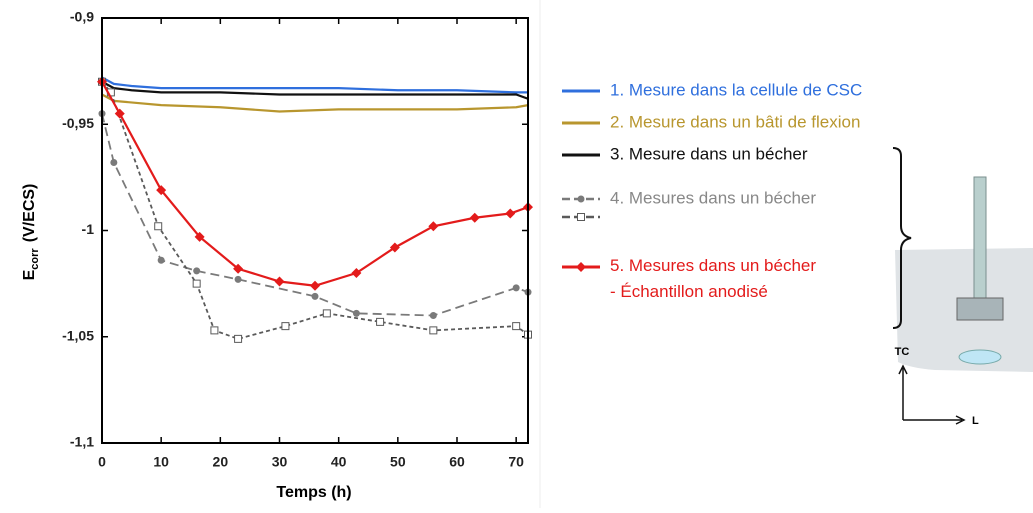 The width and height of the screenshot is (1033, 513). What do you see at coordinates (29, 213) in the screenshot?
I see `y-label-unit: (V/ECS)` at bounding box center [29, 213].